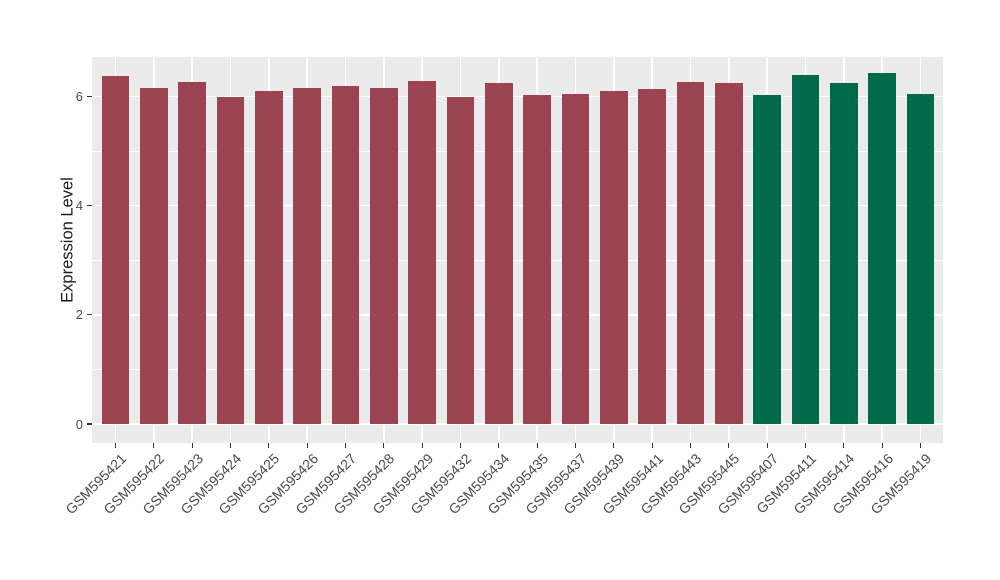 This screenshot has width=1000, height=580. I want to click on x-tick-gsm595419, so click(920, 445).